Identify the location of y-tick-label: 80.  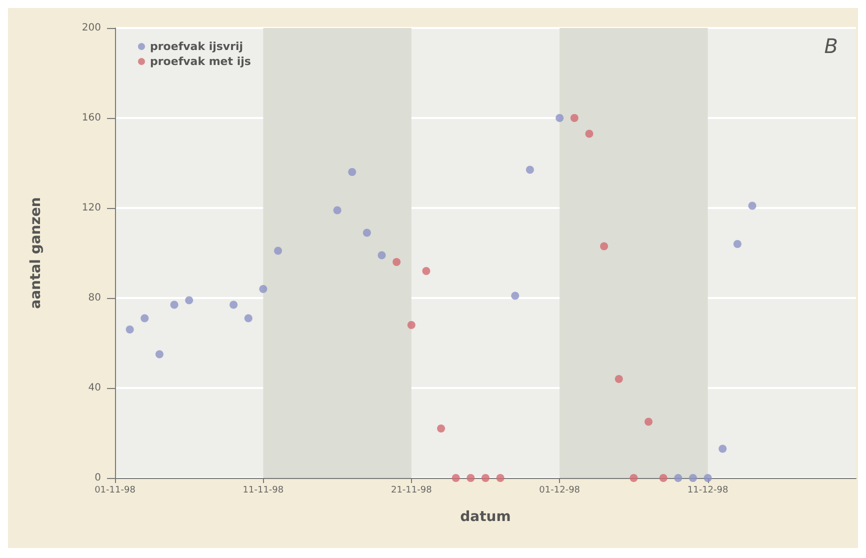
(94, 298).